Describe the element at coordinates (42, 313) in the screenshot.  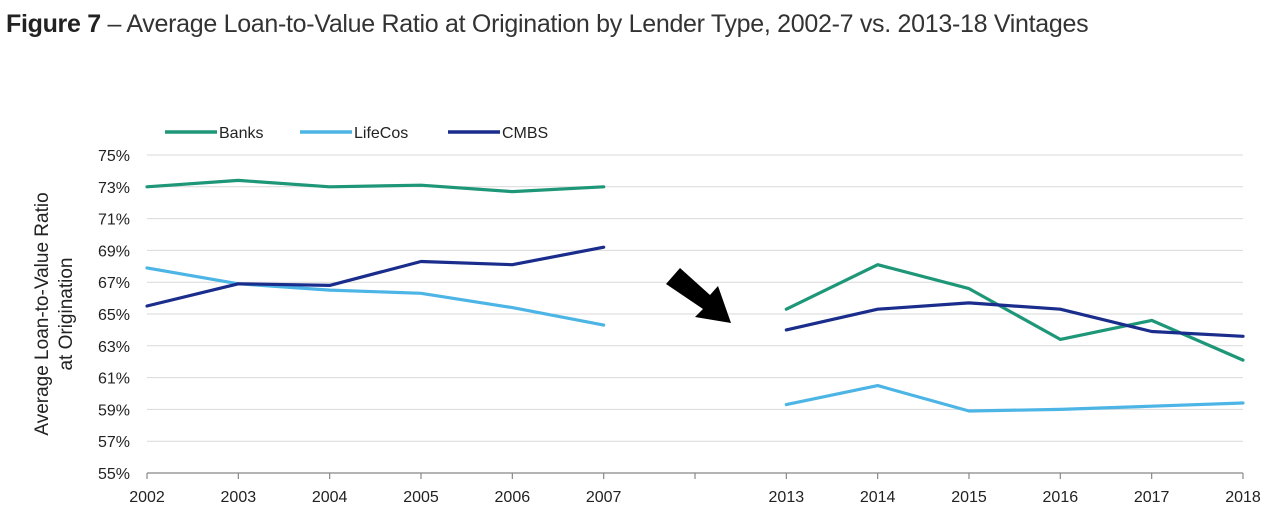
I see `y-axis-title-line: Average Loan-to-Value Ratio` at that location.